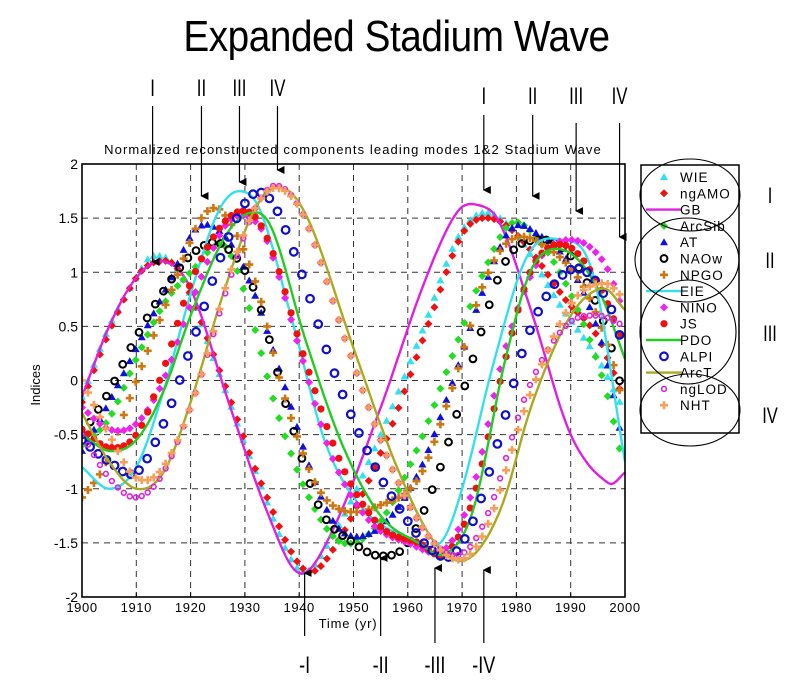 The image size is (793, 687). Describe the element at coordinates (66, 380) in the screenshot. I see `y-tick-labels: 2 1.5 1 0.5 0 -0.5 -1 -1.5 -2` at that location.